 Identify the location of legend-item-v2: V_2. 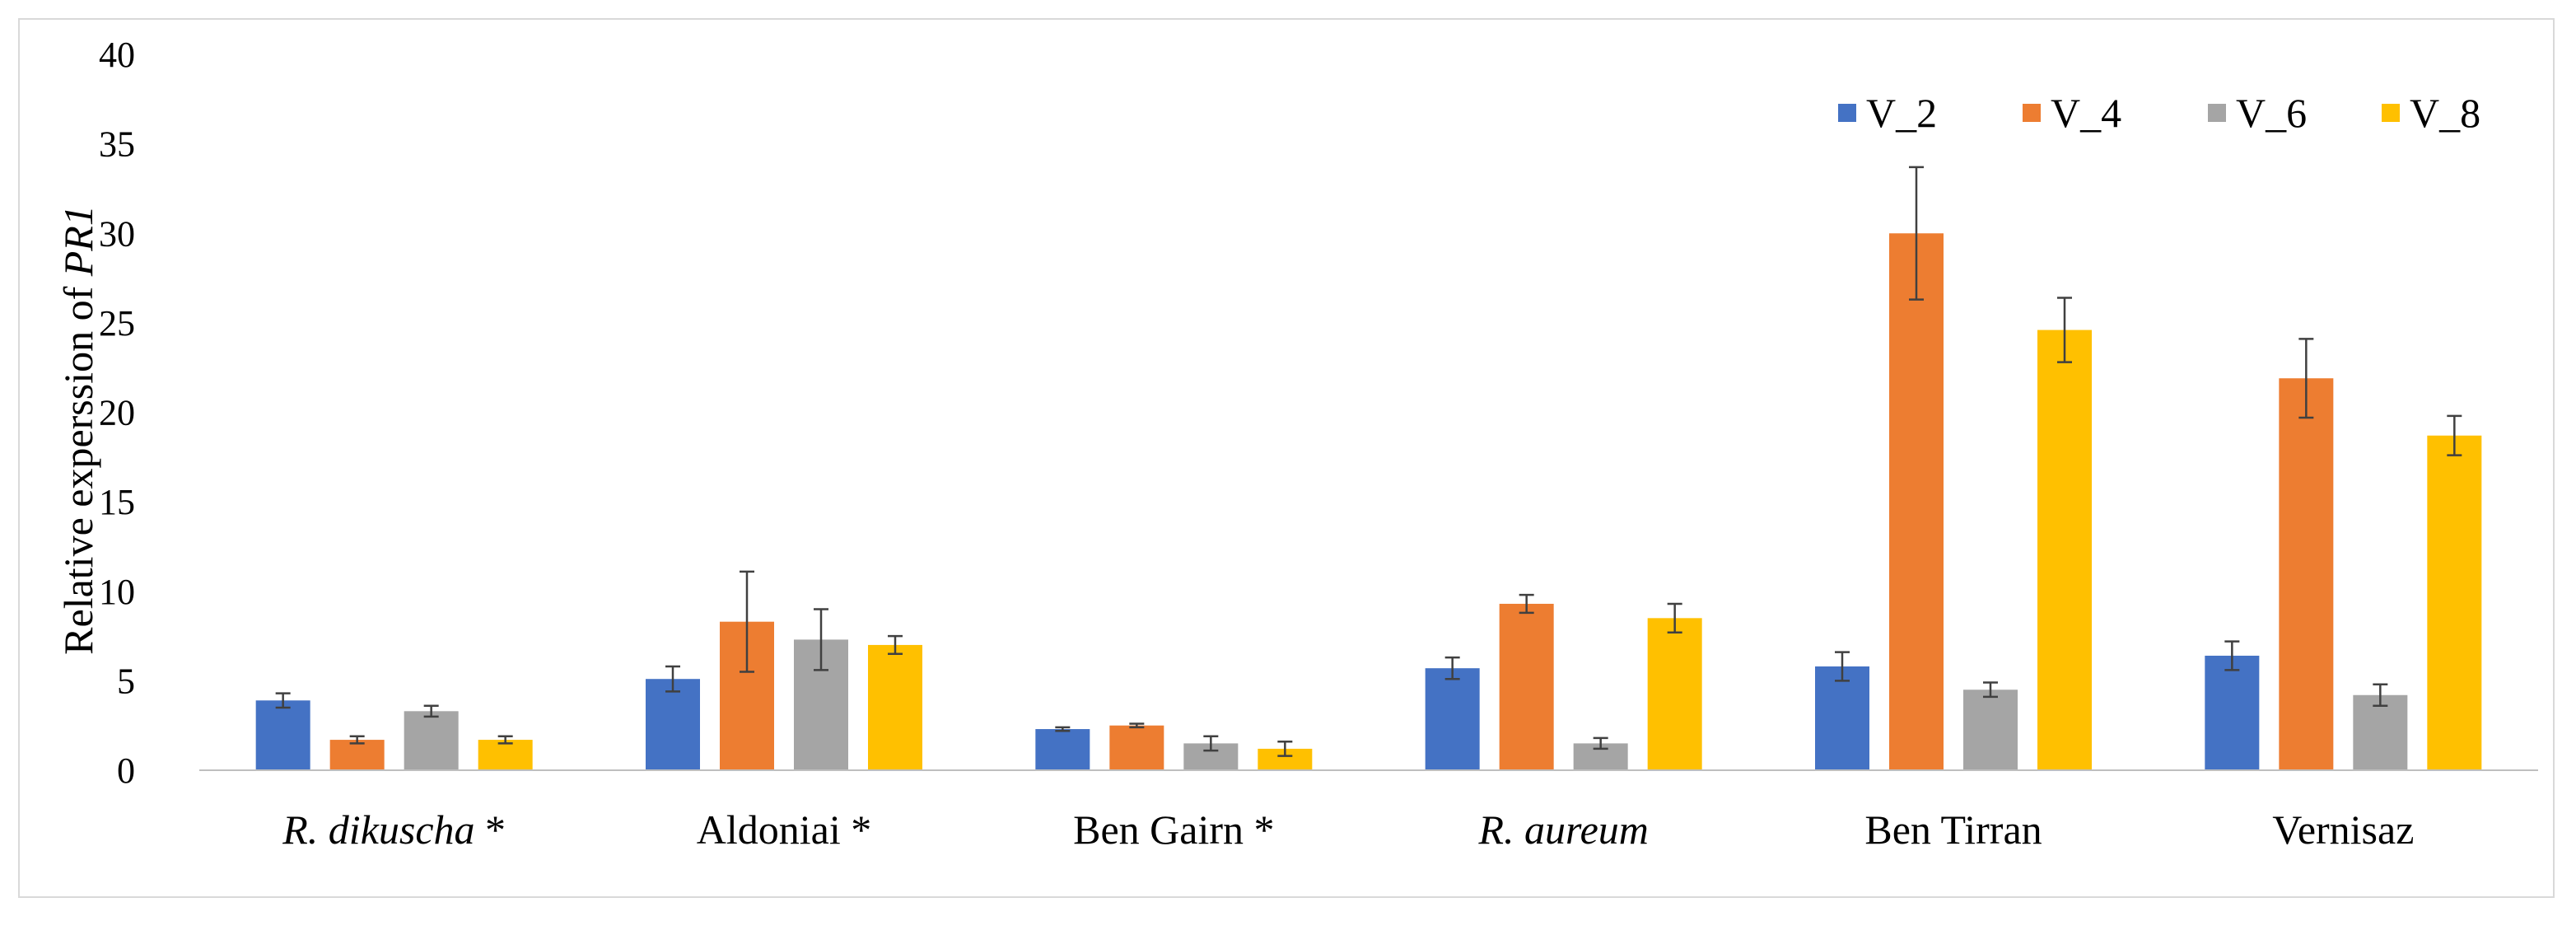
(1887, 113).